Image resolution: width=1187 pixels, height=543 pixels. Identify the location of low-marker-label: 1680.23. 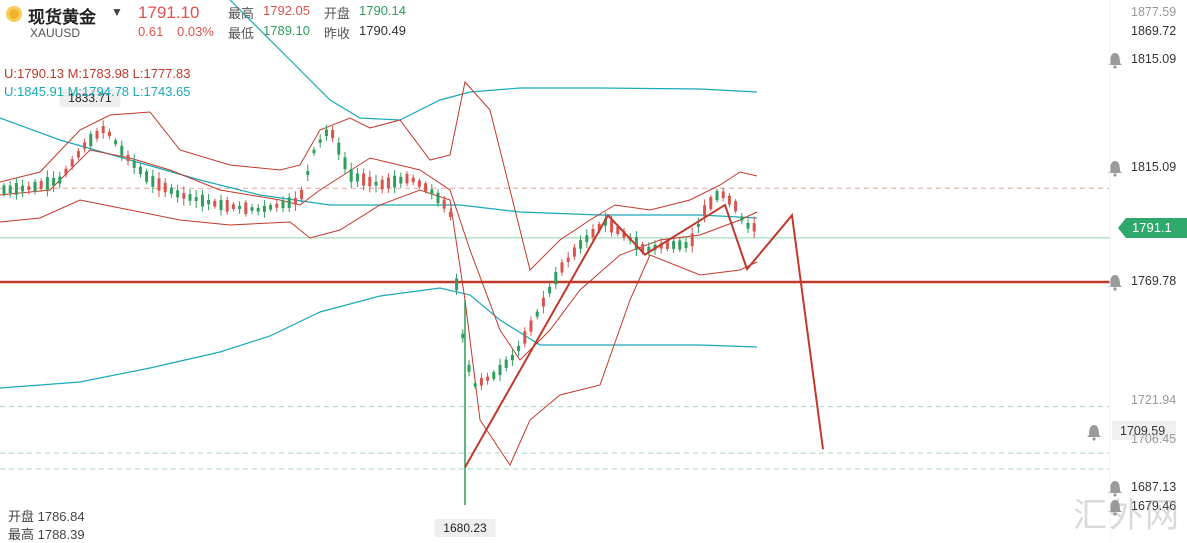
(465, 528).